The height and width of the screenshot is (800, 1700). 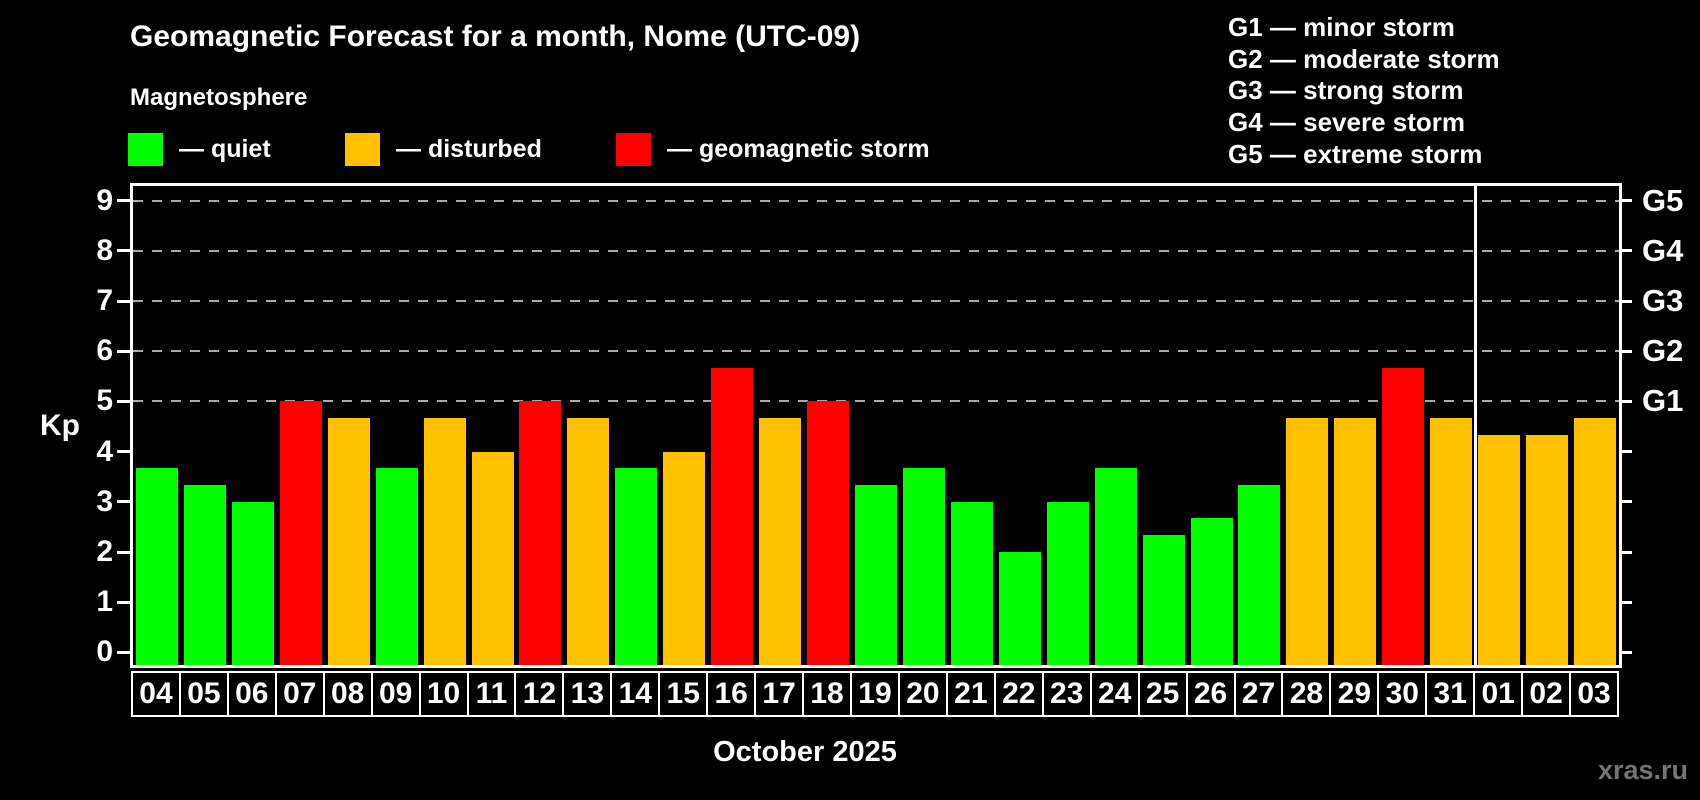 What do you see at coordinates (1663, 351) in the screenshot?
I see `right-axis-label-G2: G2` at bounding box center [1663, 351].